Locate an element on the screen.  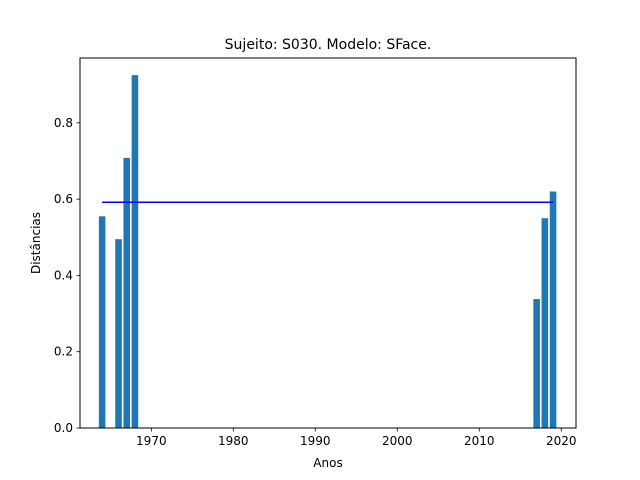
x-axis: 1970 1980 1990 2000 2010 2020 is located at coordinates (356, 438).